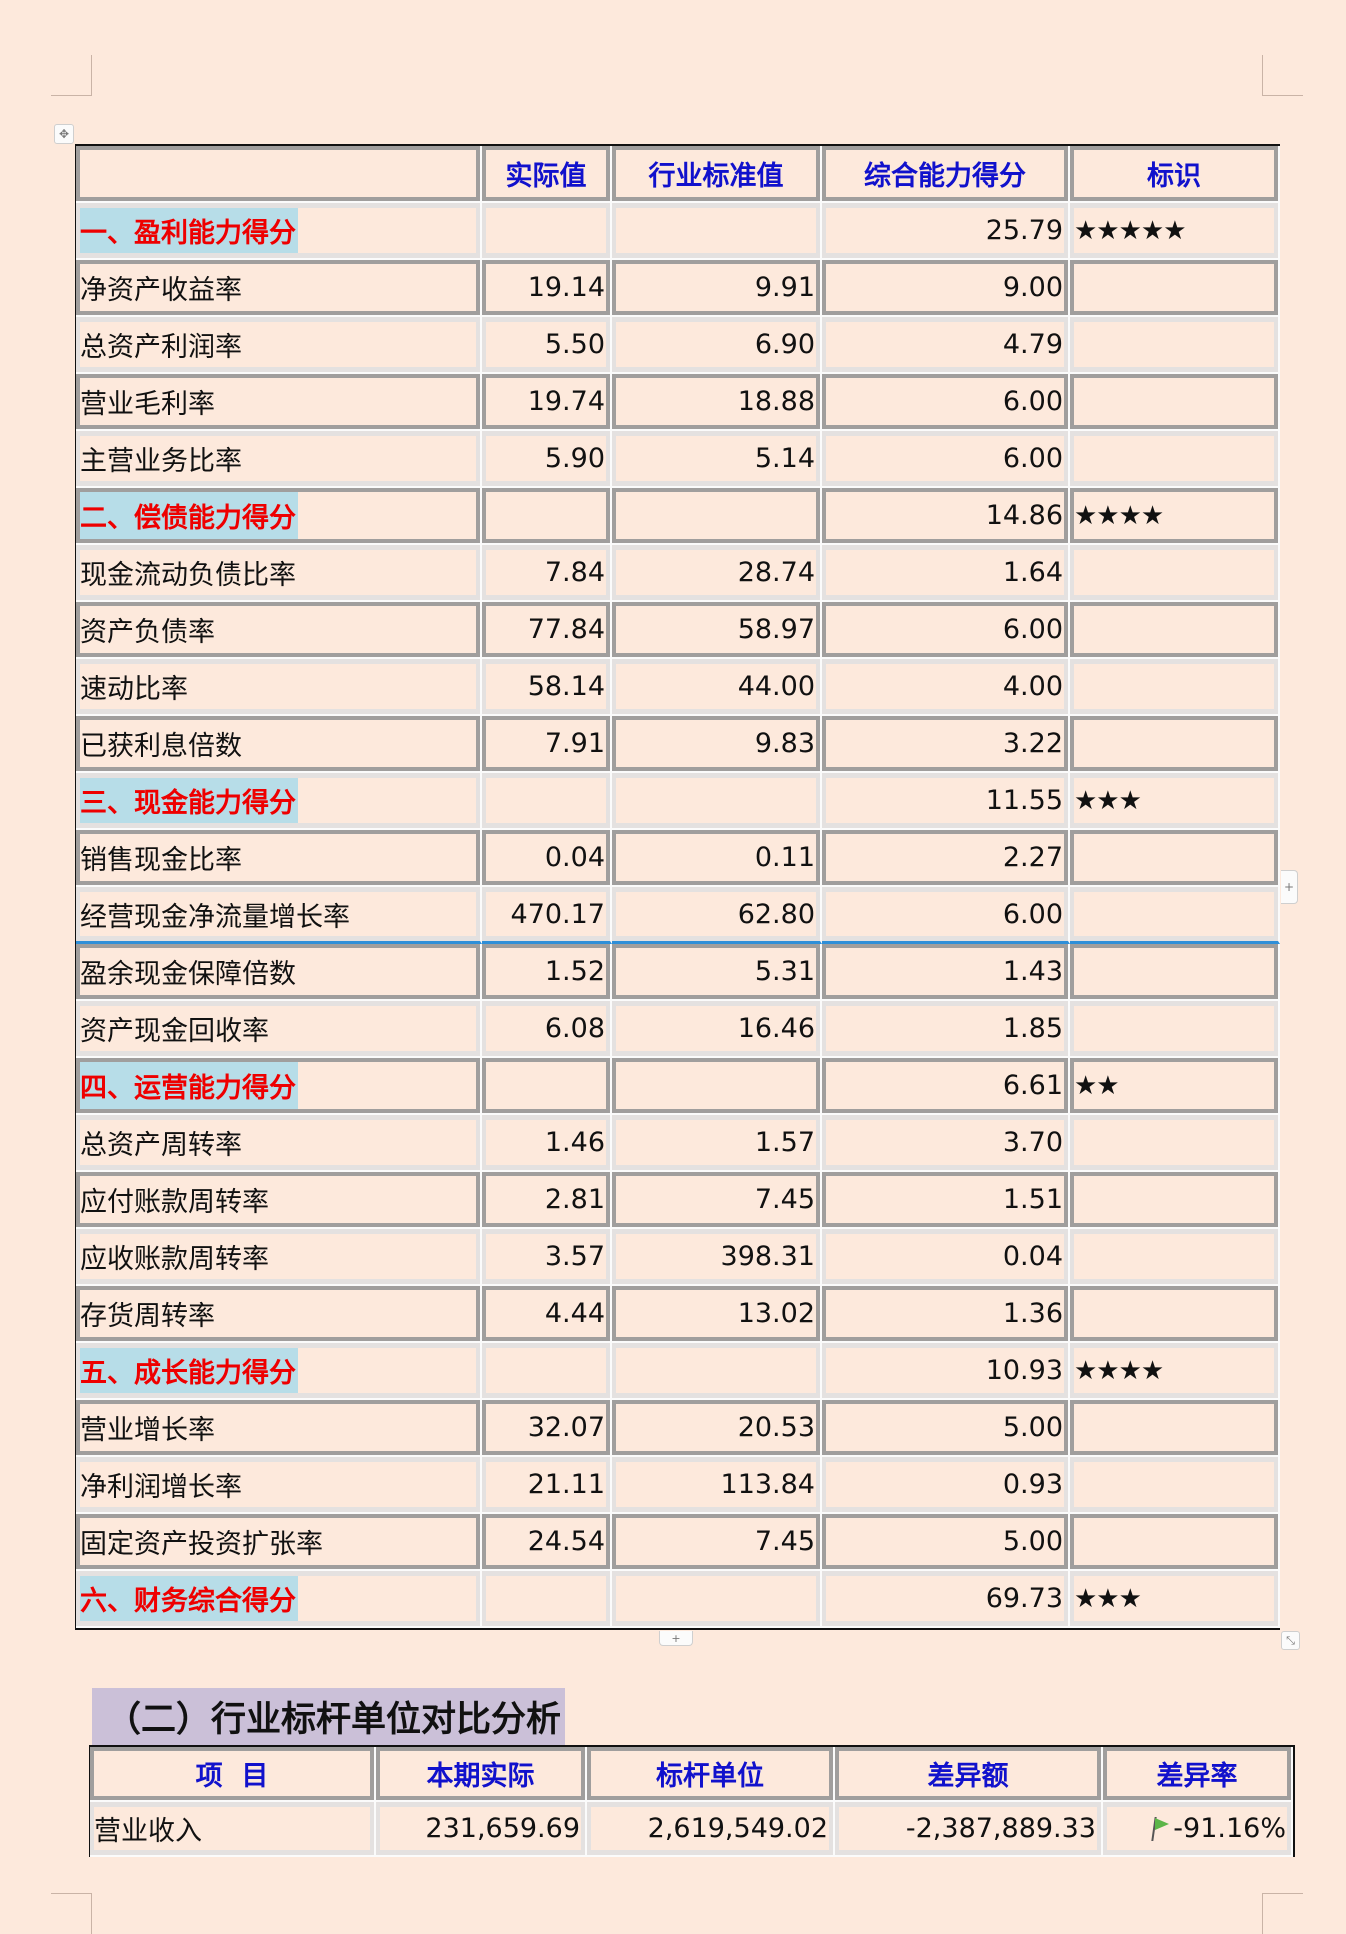 The height and width of the screenshot is (1934, 1346). What do you see at coordinates (547, 345) in the screenshot?
I see `cell-actual: 5.50` at bounding box center [547, 345].